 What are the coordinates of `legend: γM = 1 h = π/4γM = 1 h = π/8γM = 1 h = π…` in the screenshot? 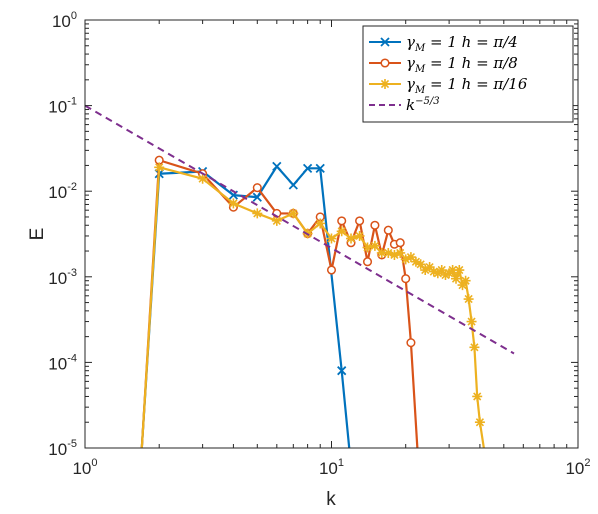 It's located at (468, 74).